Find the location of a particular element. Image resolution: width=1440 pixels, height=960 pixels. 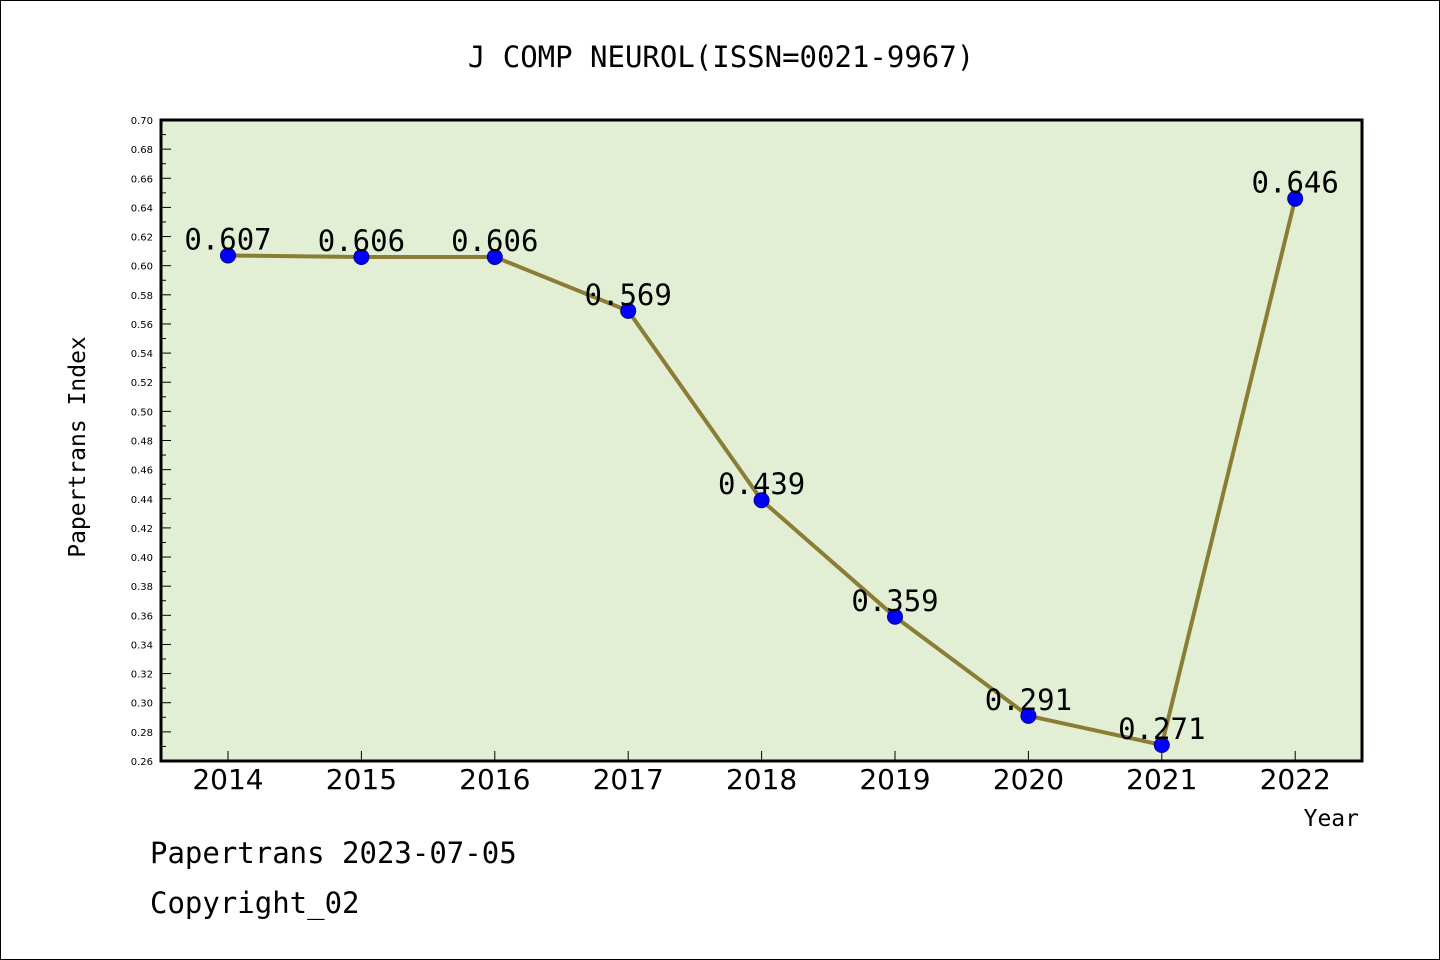

y-tick-label: 0.68 is located at coordinates (142, 150).